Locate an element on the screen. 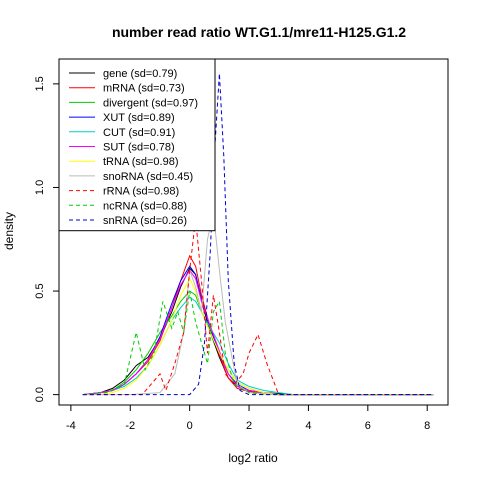 The height and width of the screenshot is (480, 480). legend-label: XUT (sd=0.89) is located at coordinates (139, 118).